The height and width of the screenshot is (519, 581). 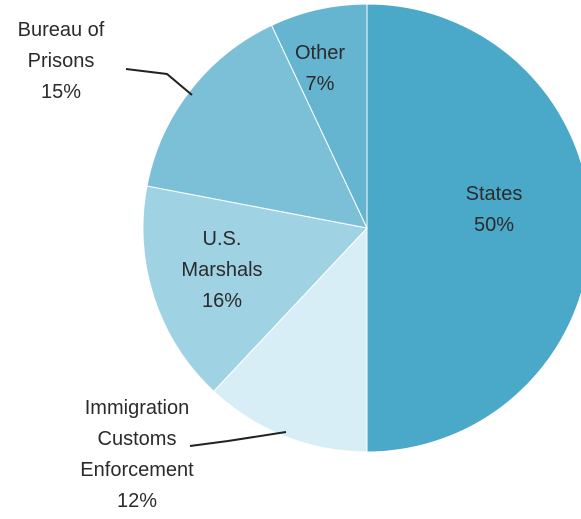 I want to click on slice-label-line: Enforcement, so click(x=137, y=470).